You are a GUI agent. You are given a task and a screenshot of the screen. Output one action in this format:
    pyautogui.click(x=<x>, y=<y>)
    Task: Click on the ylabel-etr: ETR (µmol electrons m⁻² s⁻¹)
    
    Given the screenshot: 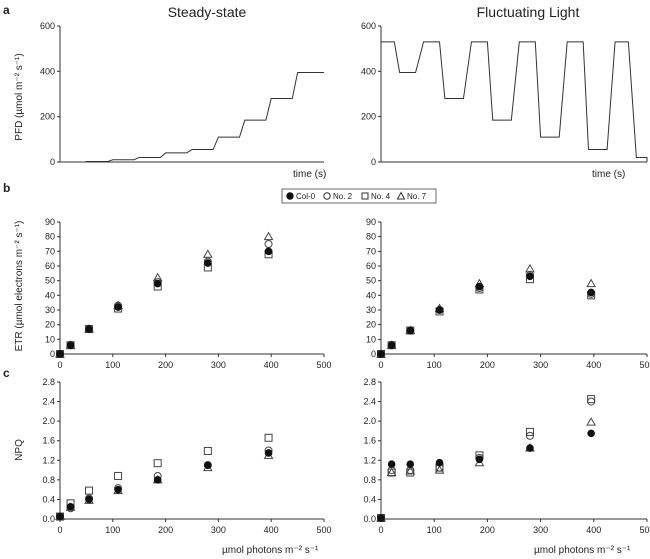 What is the action you would take?
    pyautogui.click(x=19, y=286)
    